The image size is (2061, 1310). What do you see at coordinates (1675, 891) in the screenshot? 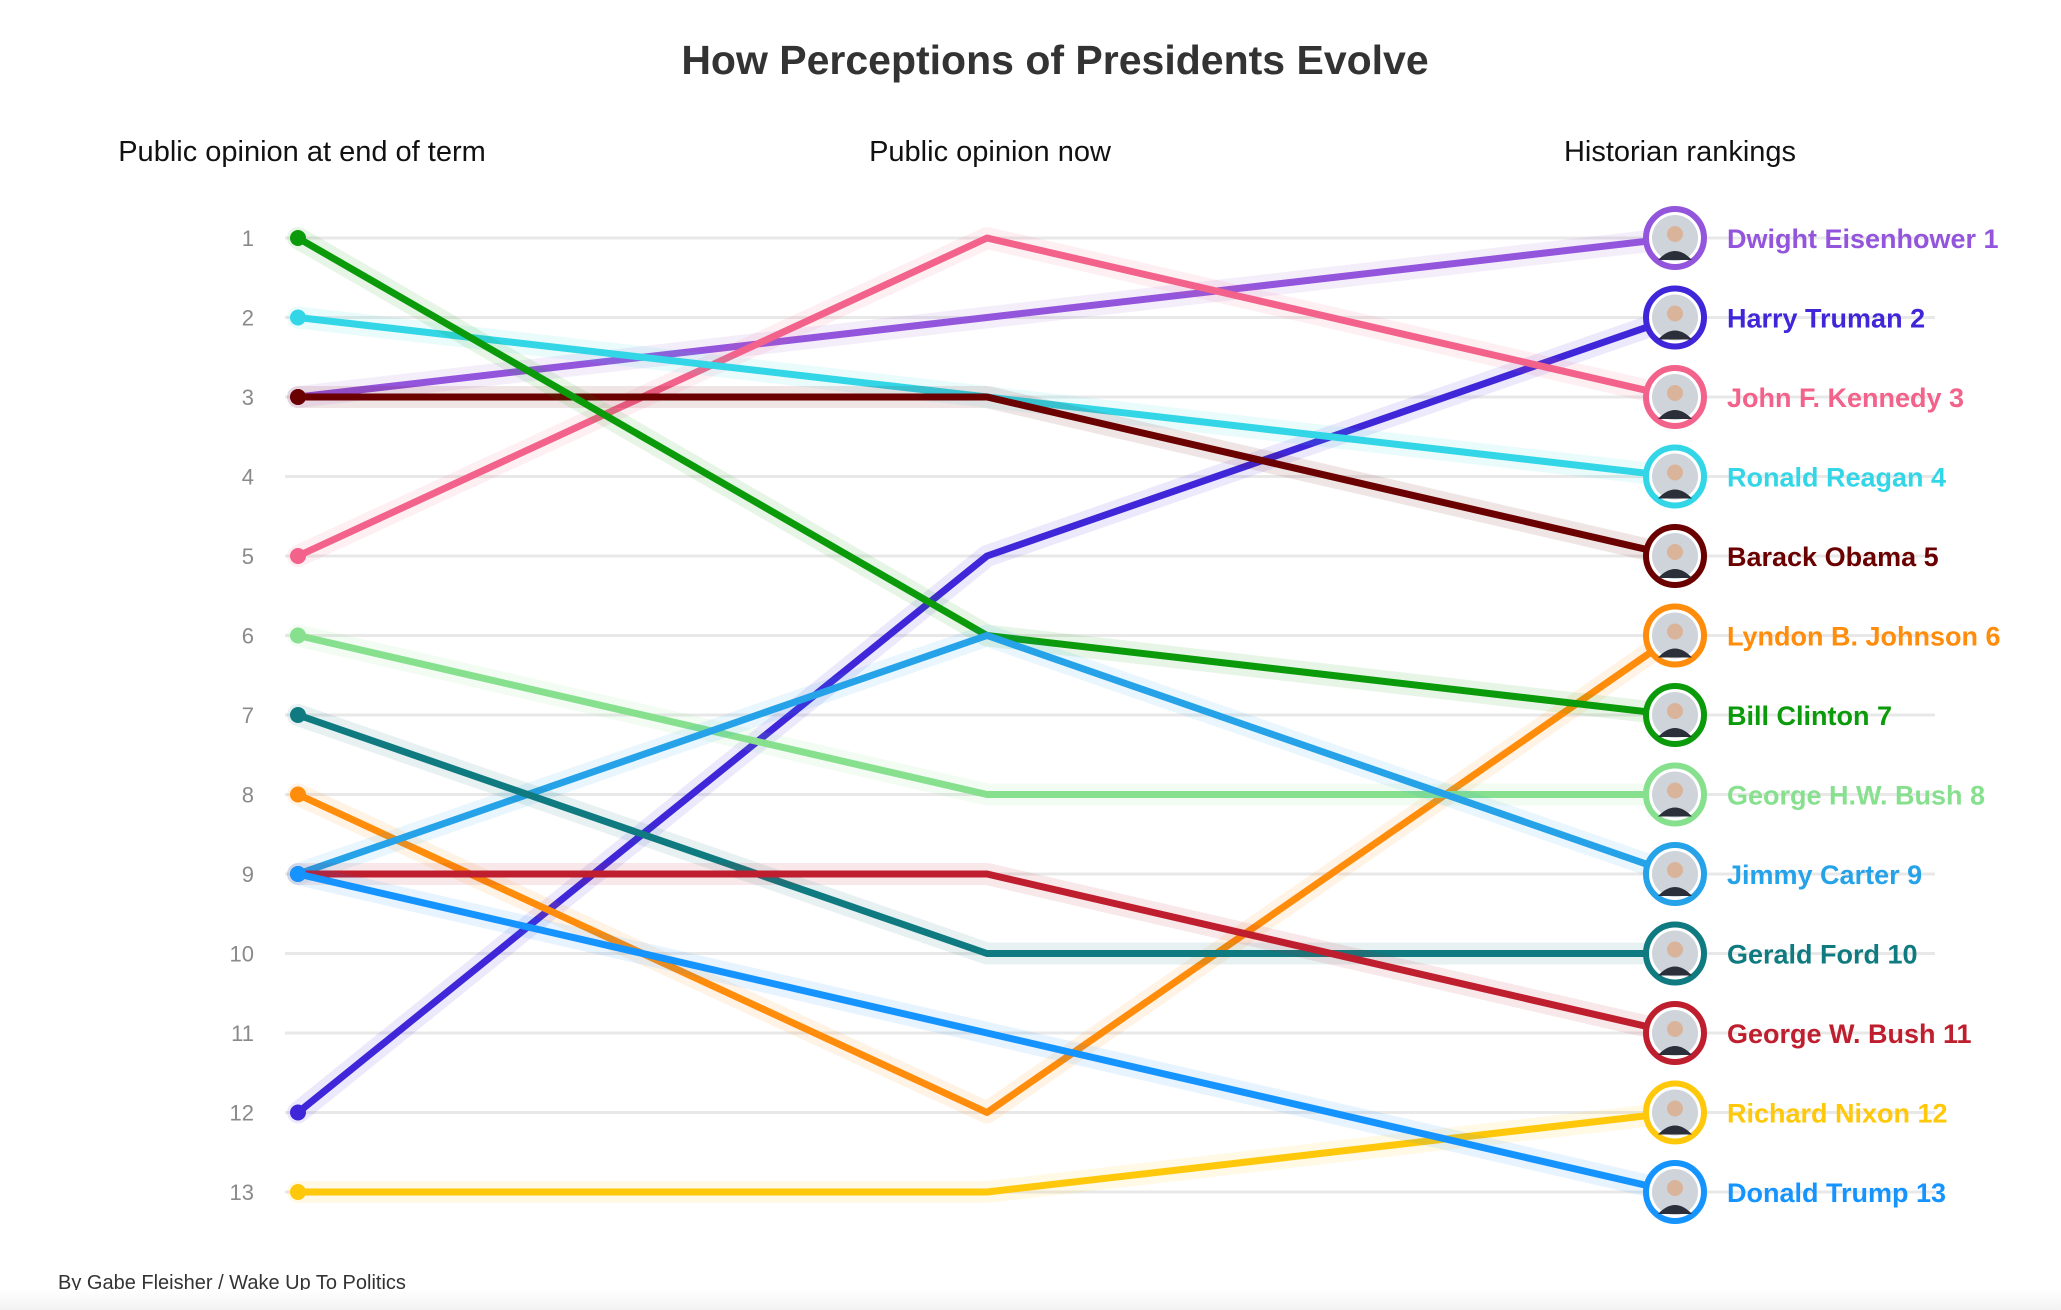
I see `portrait-suit-jimmy-carter` at bounding box center [1675, 891].